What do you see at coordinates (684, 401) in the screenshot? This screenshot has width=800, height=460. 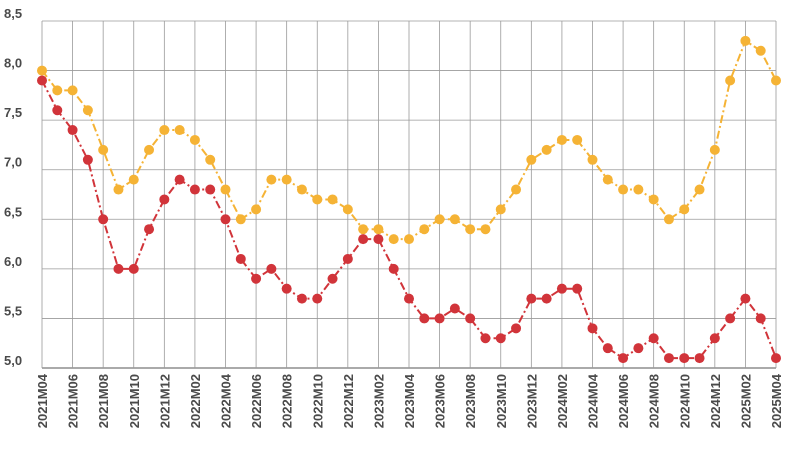 I see `x-tick-label: 2024M10` at bounding box center [684, 401].